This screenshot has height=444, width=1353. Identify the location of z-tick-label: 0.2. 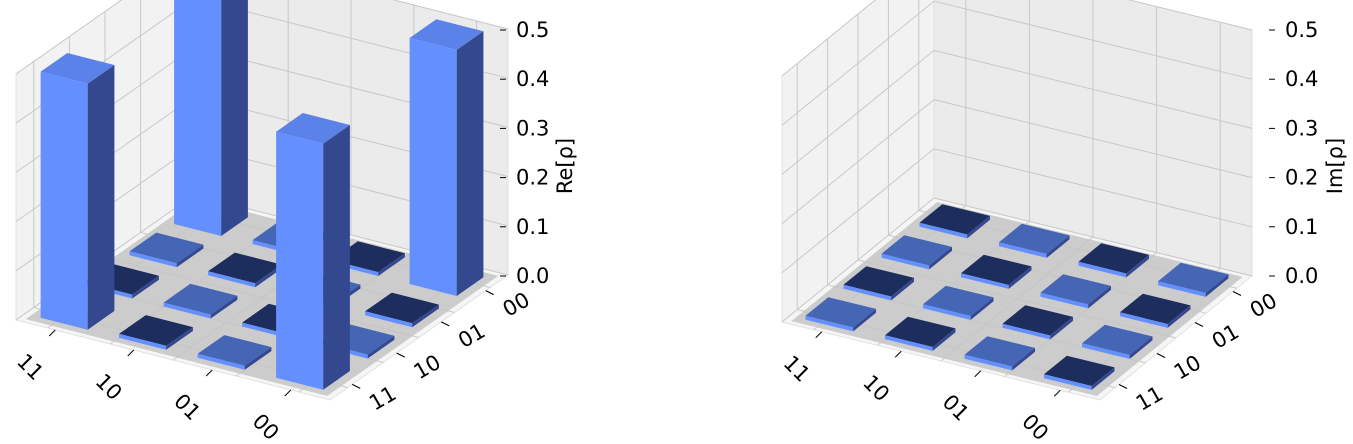
(1301, 178).